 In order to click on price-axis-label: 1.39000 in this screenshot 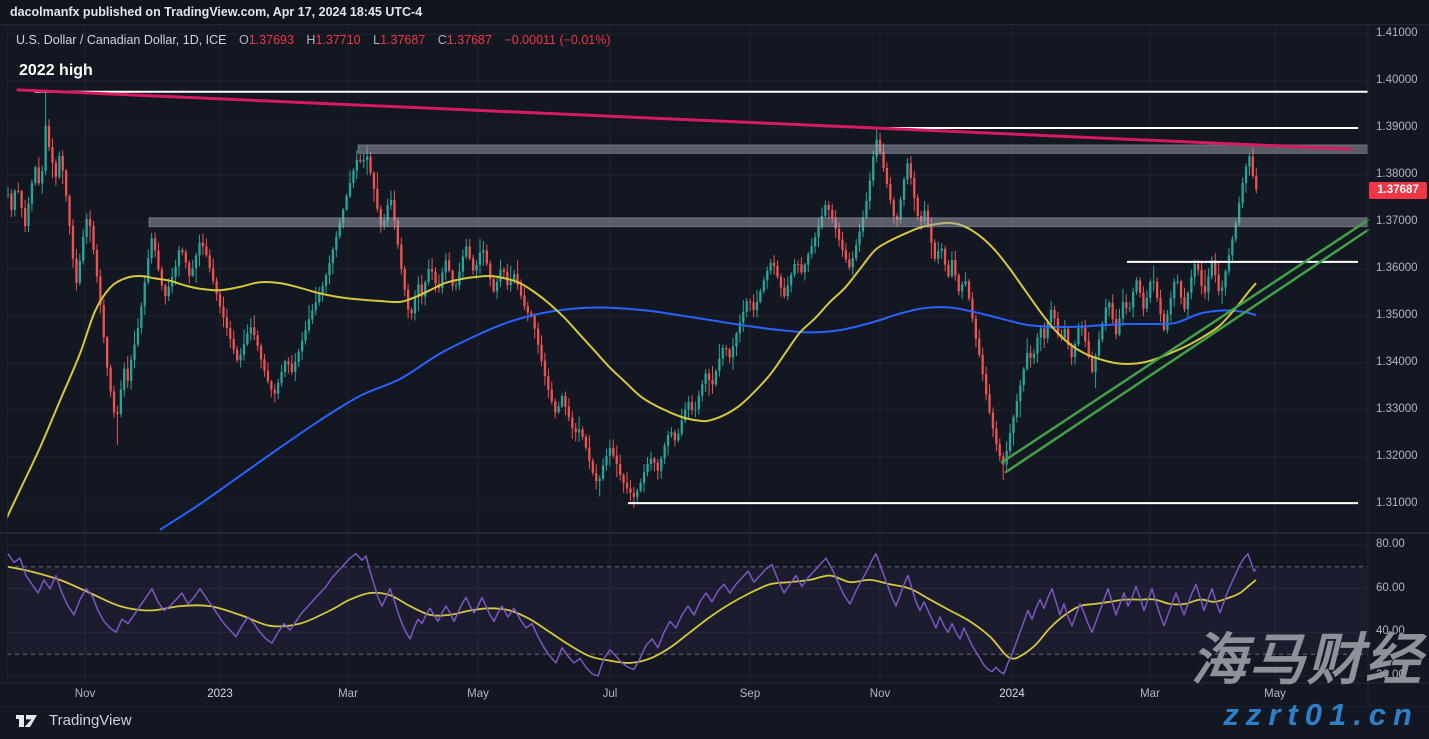, I will do `click(1397, 127)`.